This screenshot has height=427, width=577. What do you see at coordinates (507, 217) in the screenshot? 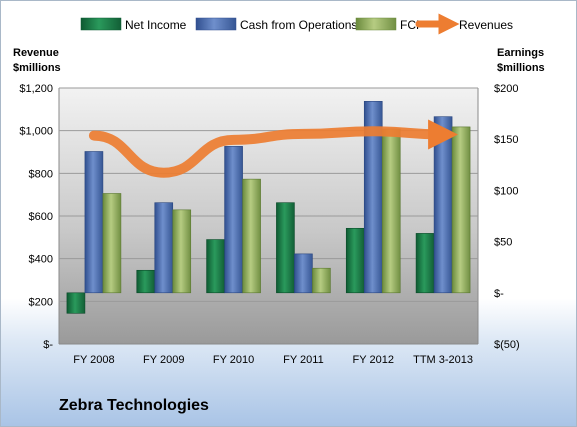
I see `right-axis-ticks: $(50) $- $50 $100 $150 $200` at bounding box center [507, 217].